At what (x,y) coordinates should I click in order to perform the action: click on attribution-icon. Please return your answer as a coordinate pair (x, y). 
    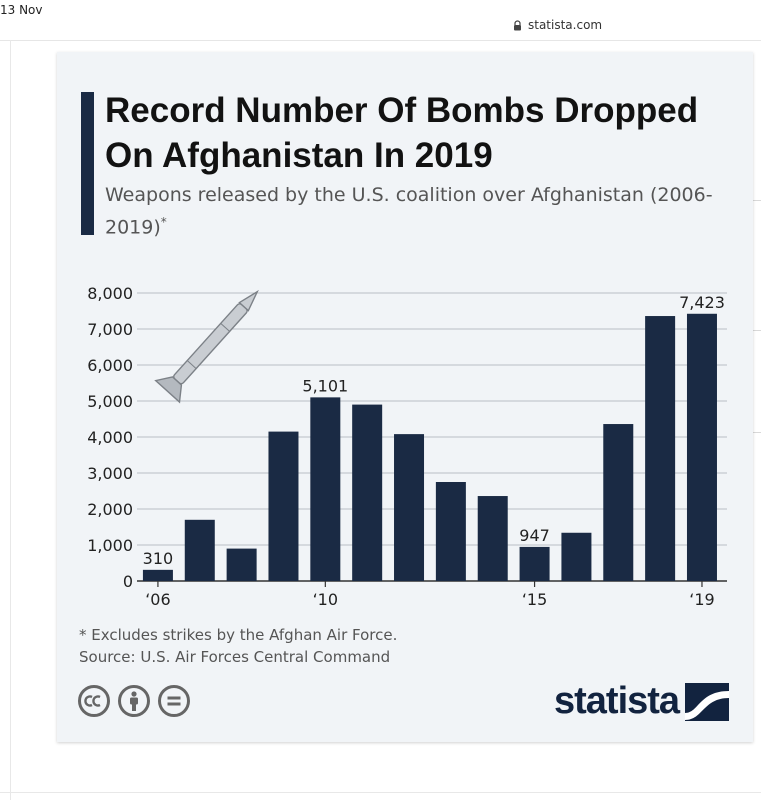
    Looking at the image, I should click on (134, 701).